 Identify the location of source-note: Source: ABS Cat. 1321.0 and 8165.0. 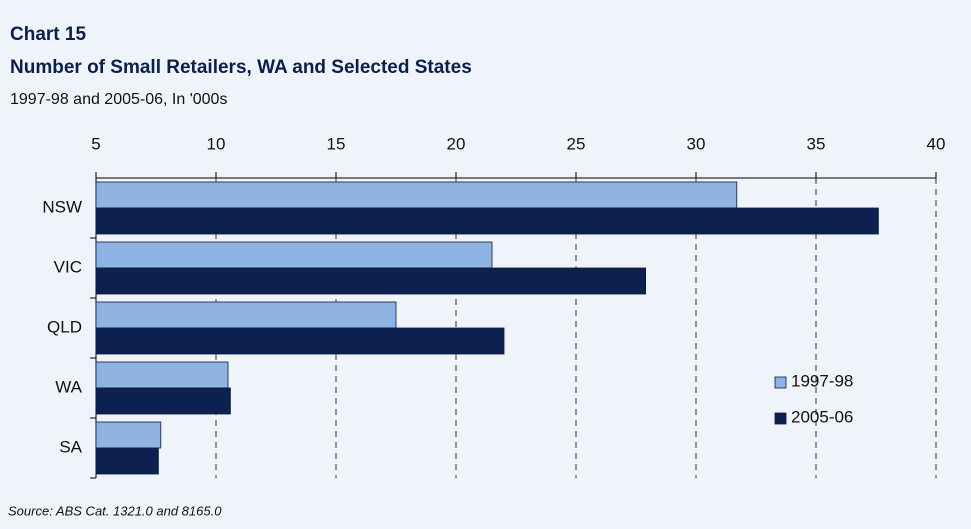
(115, 510).